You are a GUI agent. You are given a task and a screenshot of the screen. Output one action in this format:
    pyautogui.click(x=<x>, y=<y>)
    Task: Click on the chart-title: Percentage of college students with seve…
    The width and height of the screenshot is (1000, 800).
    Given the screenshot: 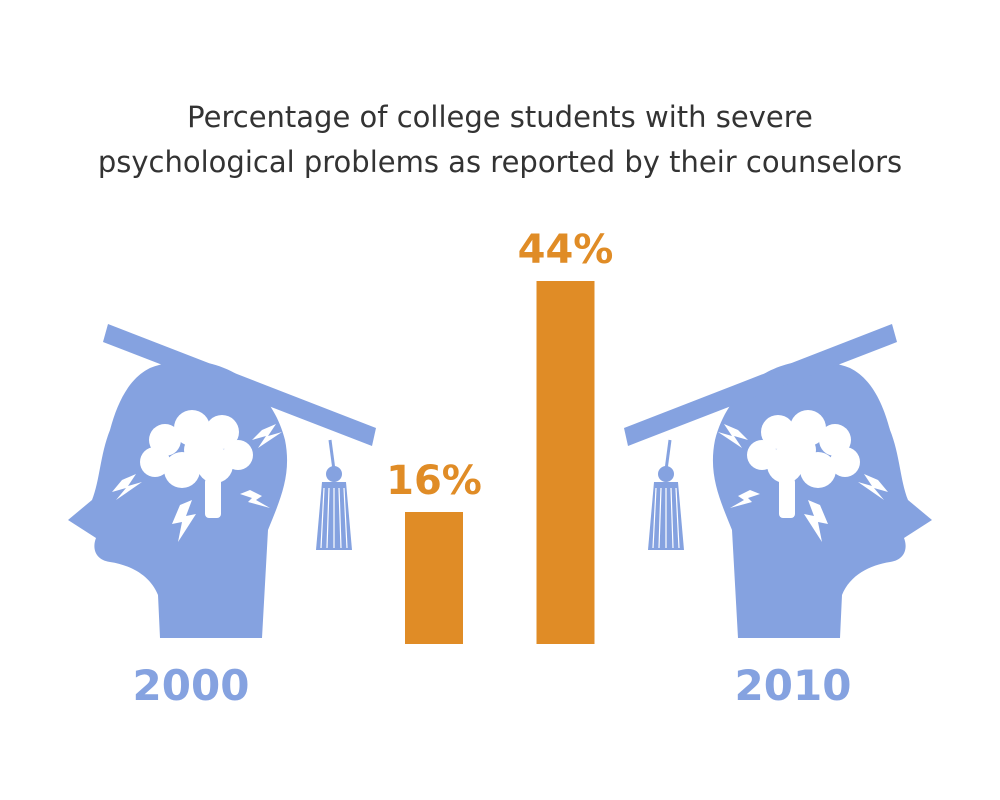 What is the action you would take?
    pyautogui.click(x=500, y=117)
    